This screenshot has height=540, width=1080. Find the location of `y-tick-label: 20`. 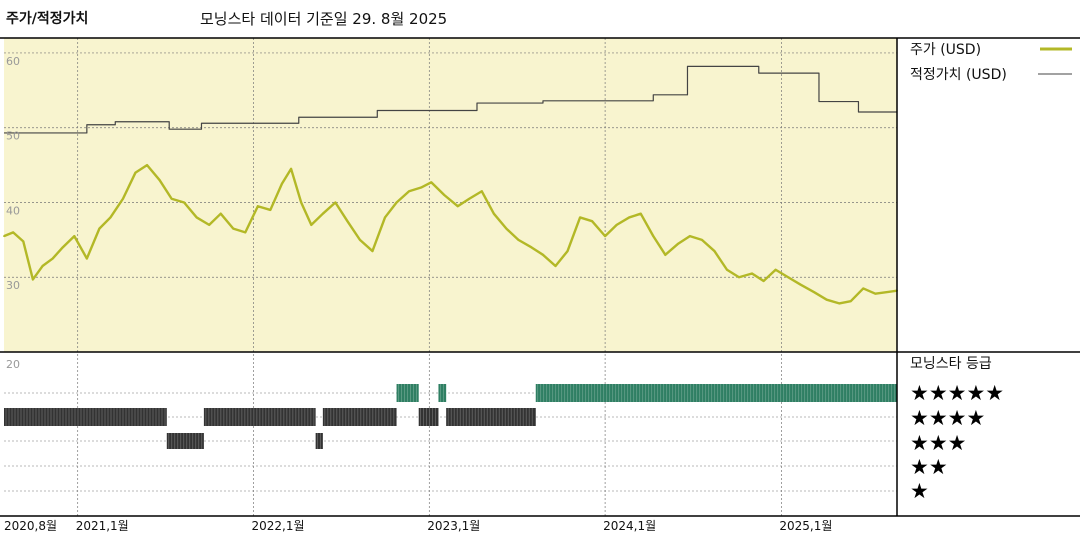

y-tick-label: 20 is located at coordinates (13, 364).